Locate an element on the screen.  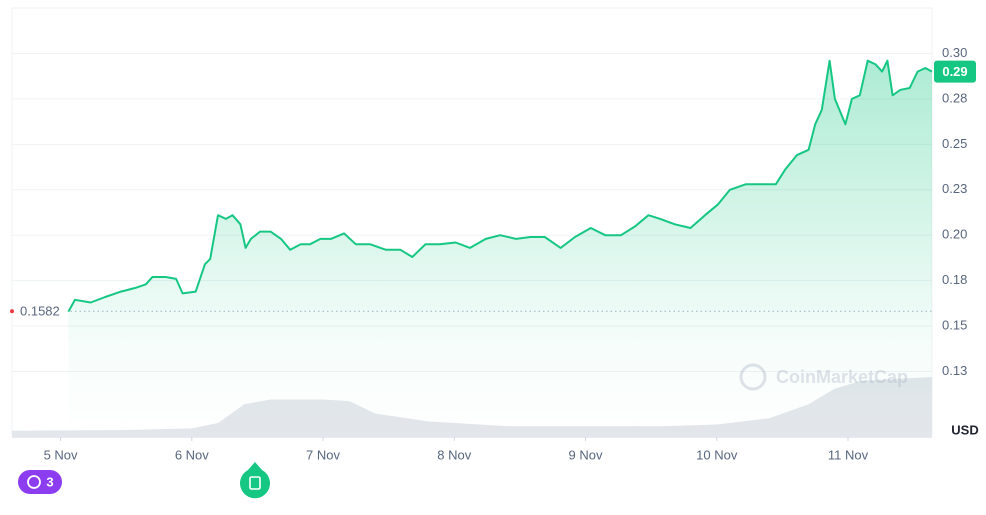
y-tick-label: 0.28 is located at coordinates (954, 97).